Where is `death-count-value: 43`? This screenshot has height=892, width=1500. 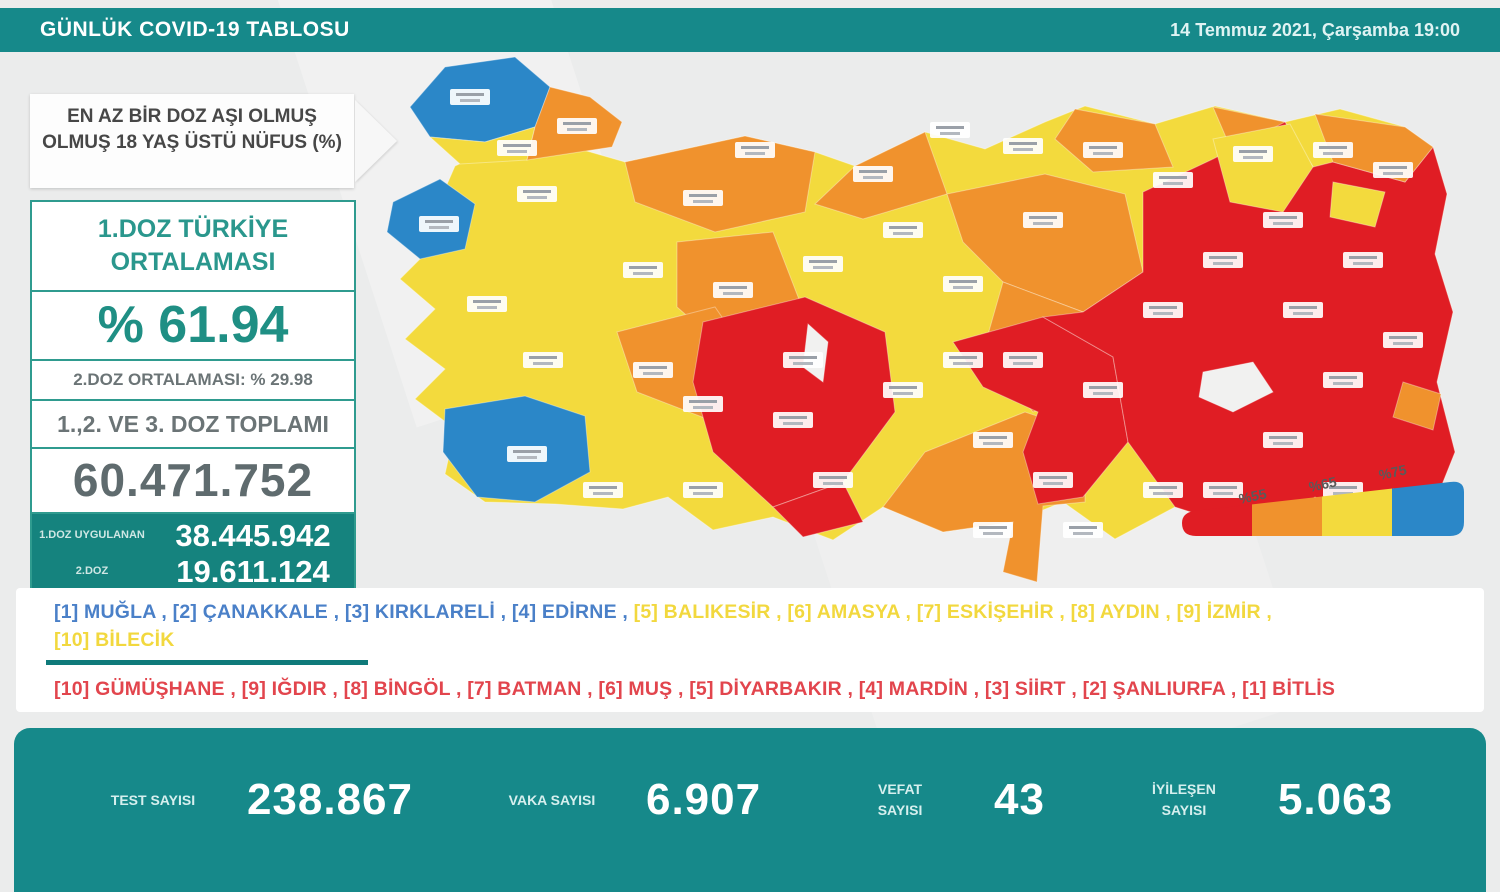 death-count-value: 43 is located at coordinates (1019, 799).